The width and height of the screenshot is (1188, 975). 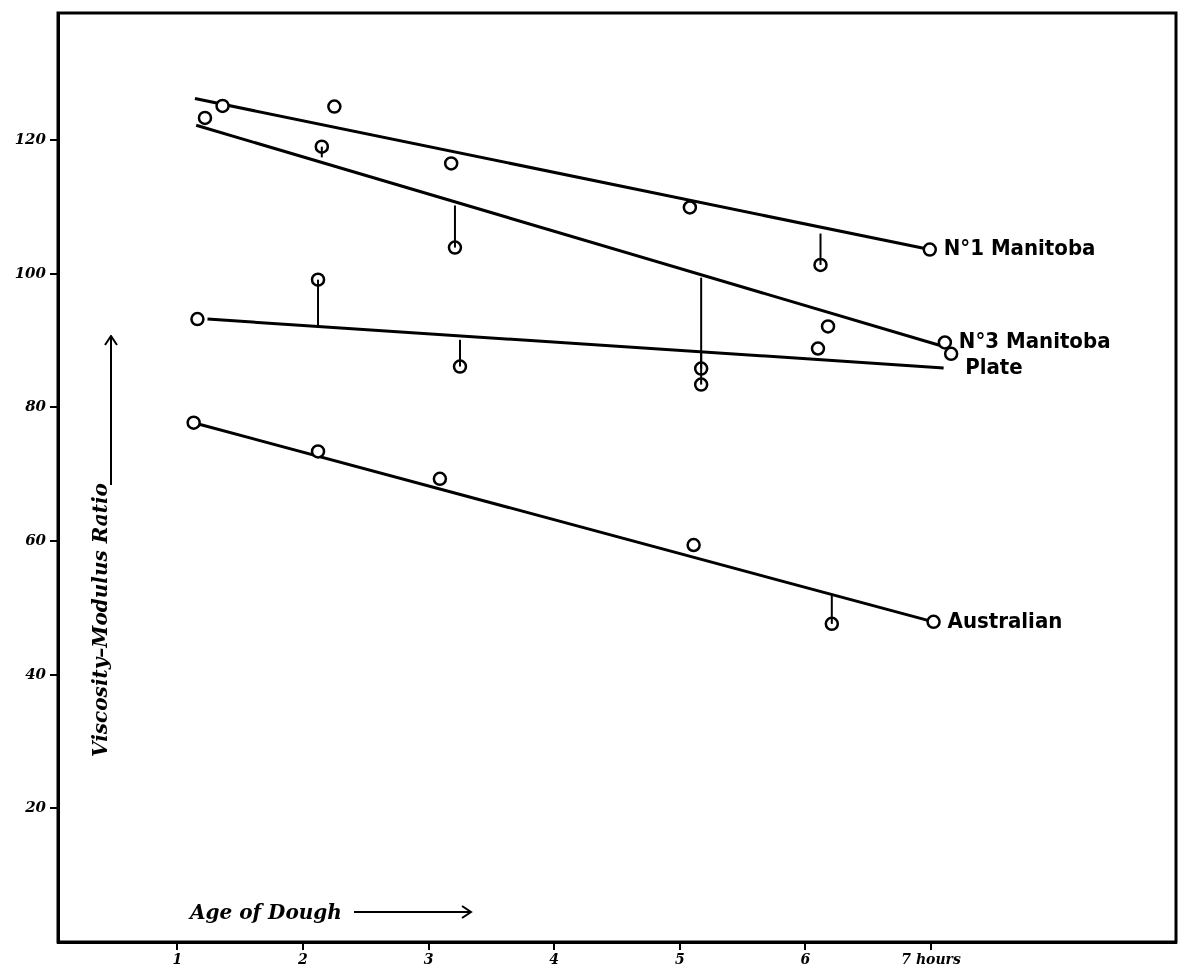 I want to click on y-tick-label: 100, so click(x=30, y=272).